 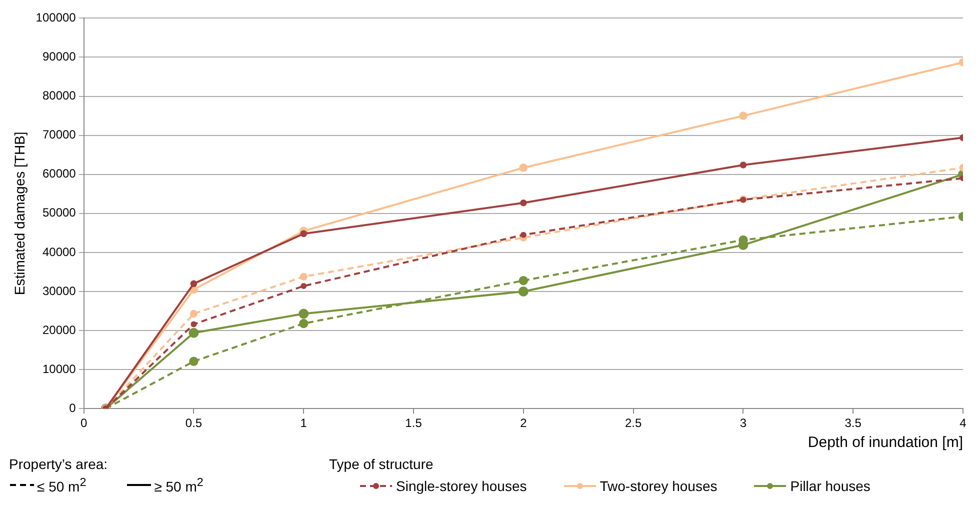 What do you see at coordinates (853, 423) in the screenshot?
I see `x-tick-label: 3.5` at bounding box center [853, 423].